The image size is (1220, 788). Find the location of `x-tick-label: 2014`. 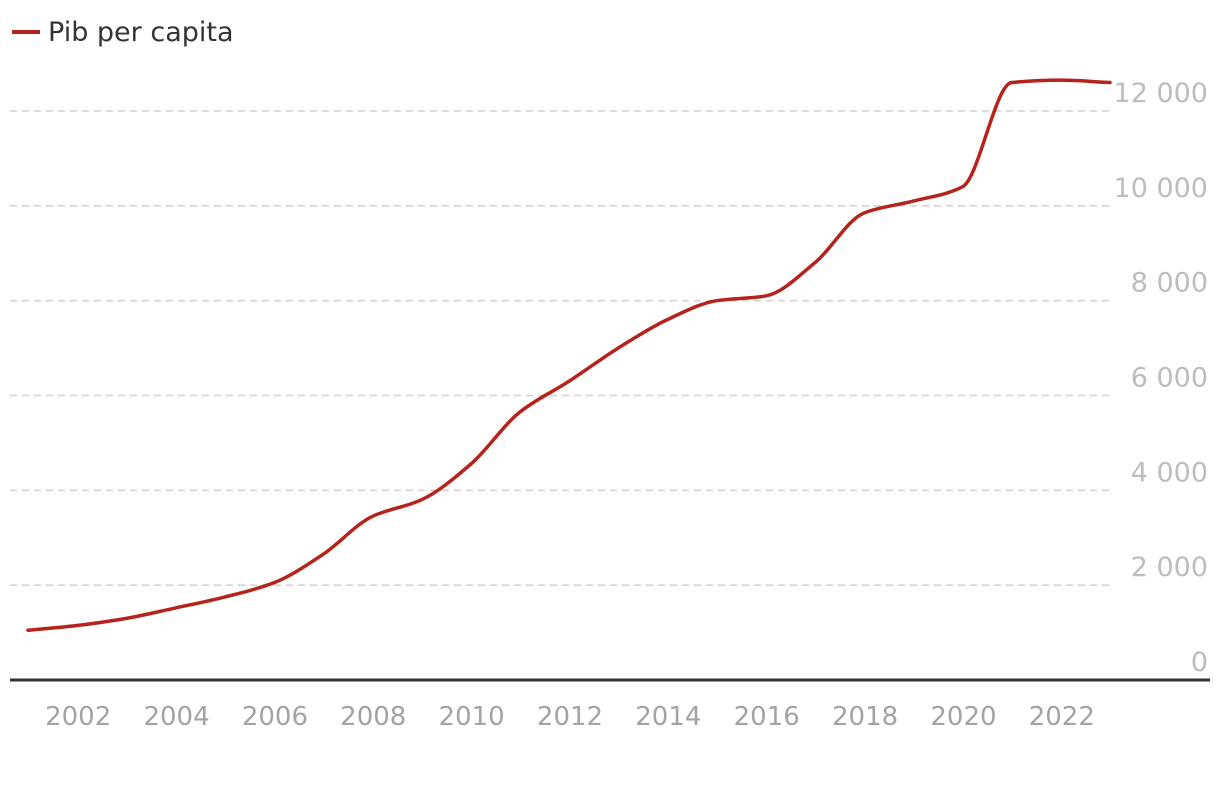

x-tick-label: 2014 is located at coordinates (668, 717).